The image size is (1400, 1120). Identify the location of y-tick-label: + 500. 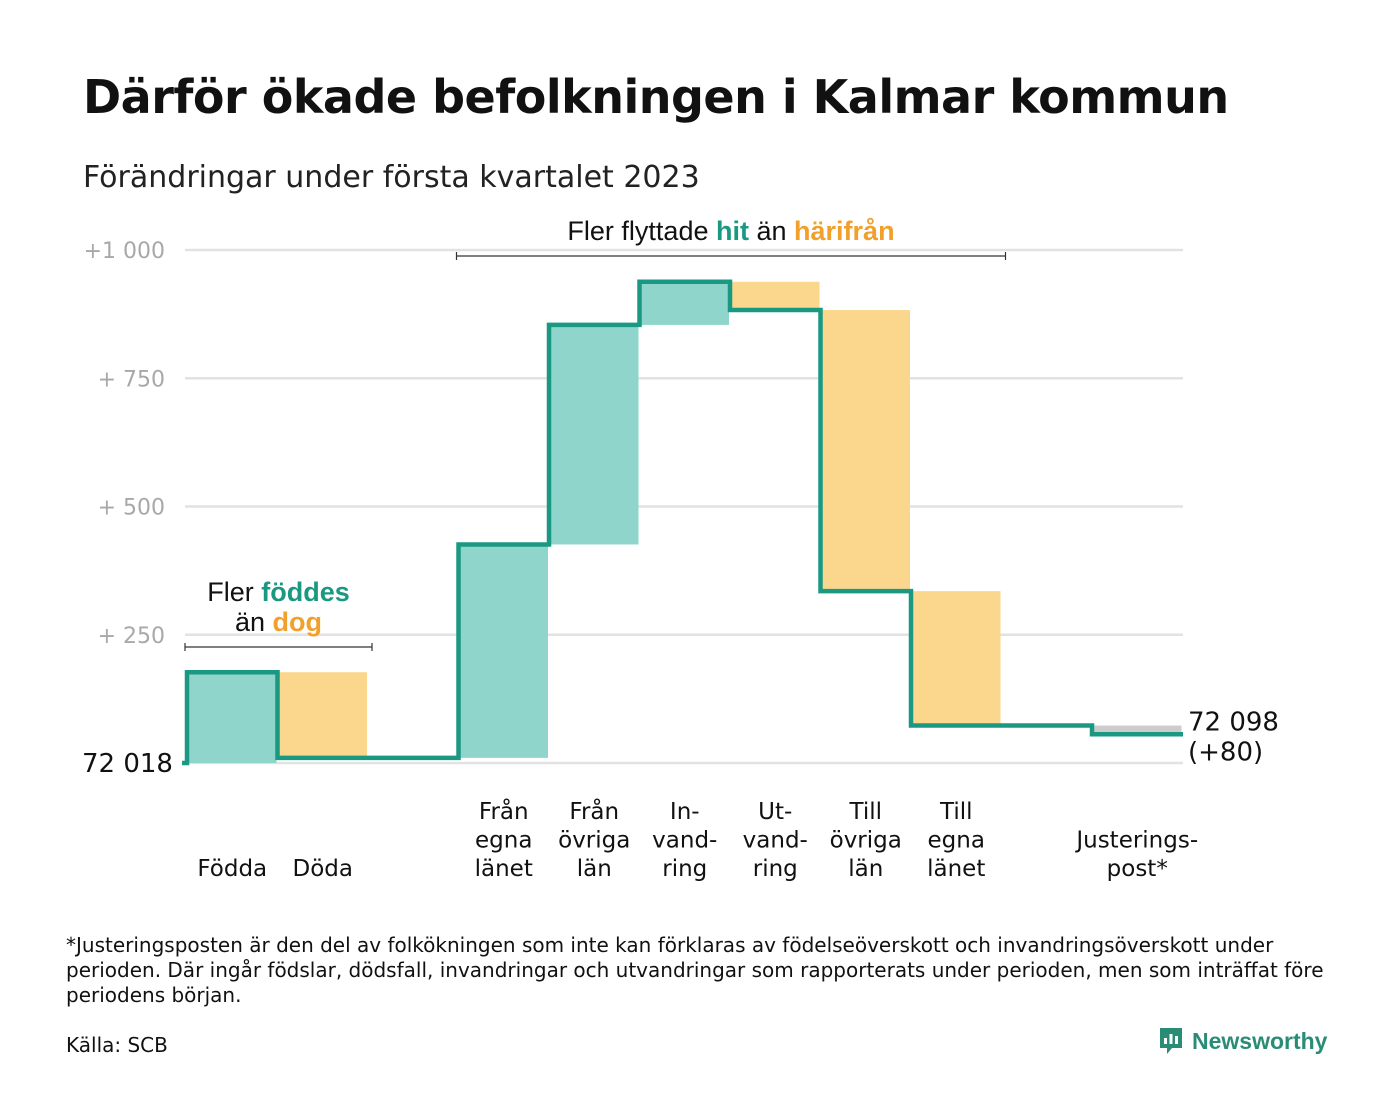
(131, 508).